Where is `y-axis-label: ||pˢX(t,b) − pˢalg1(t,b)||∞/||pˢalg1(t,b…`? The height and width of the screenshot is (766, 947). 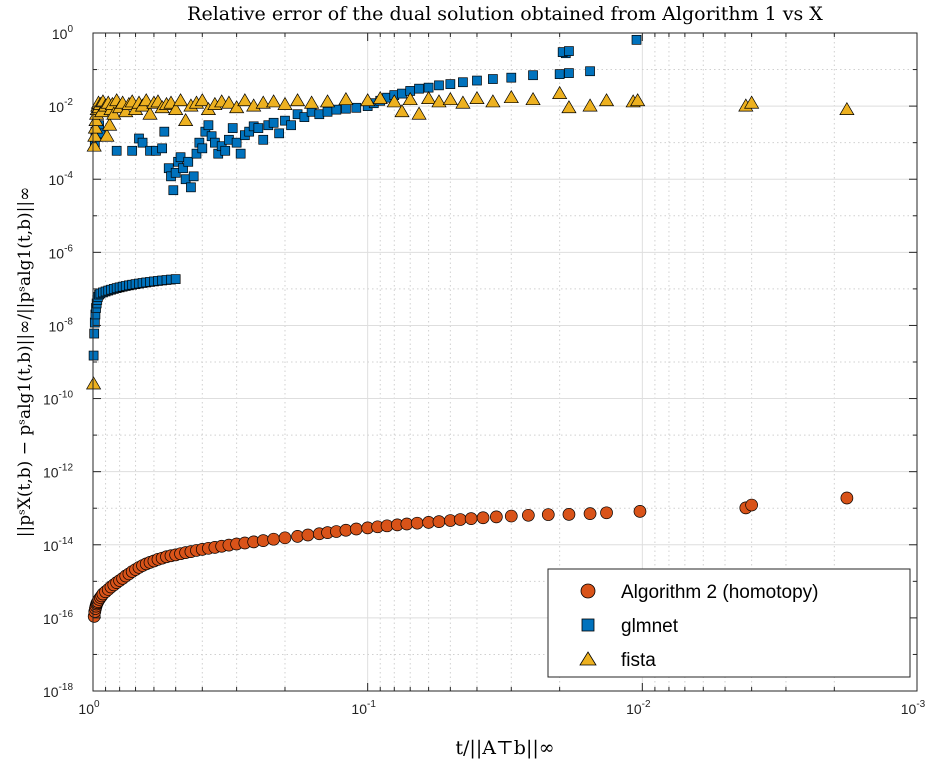
y-axis-label: ||pˢX(t,b) − pˢalg1(t,b)||∞/||pˢalg1(t,b… is located at coordinates (25, 362).